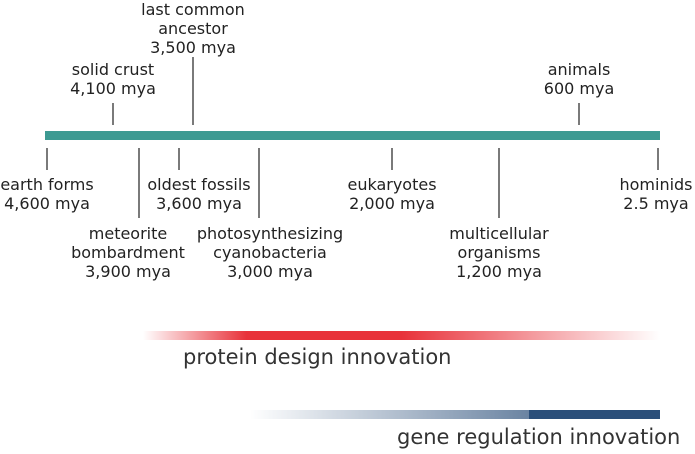 The height and width of the screenshot is (454, 695). I want to click on protein-design-band, so click(401, 335).